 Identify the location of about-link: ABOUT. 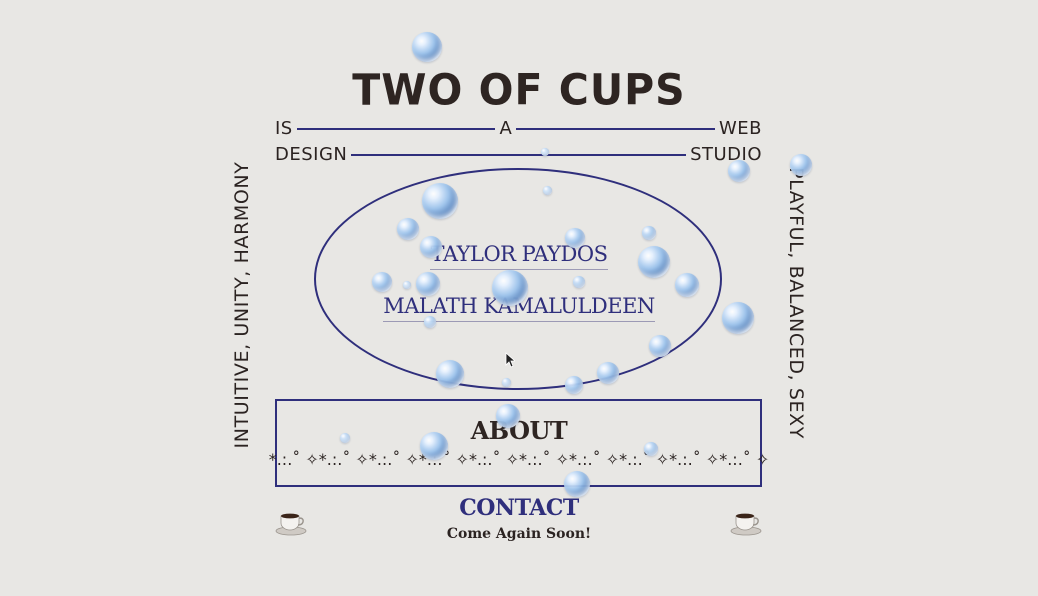
(519, 430).